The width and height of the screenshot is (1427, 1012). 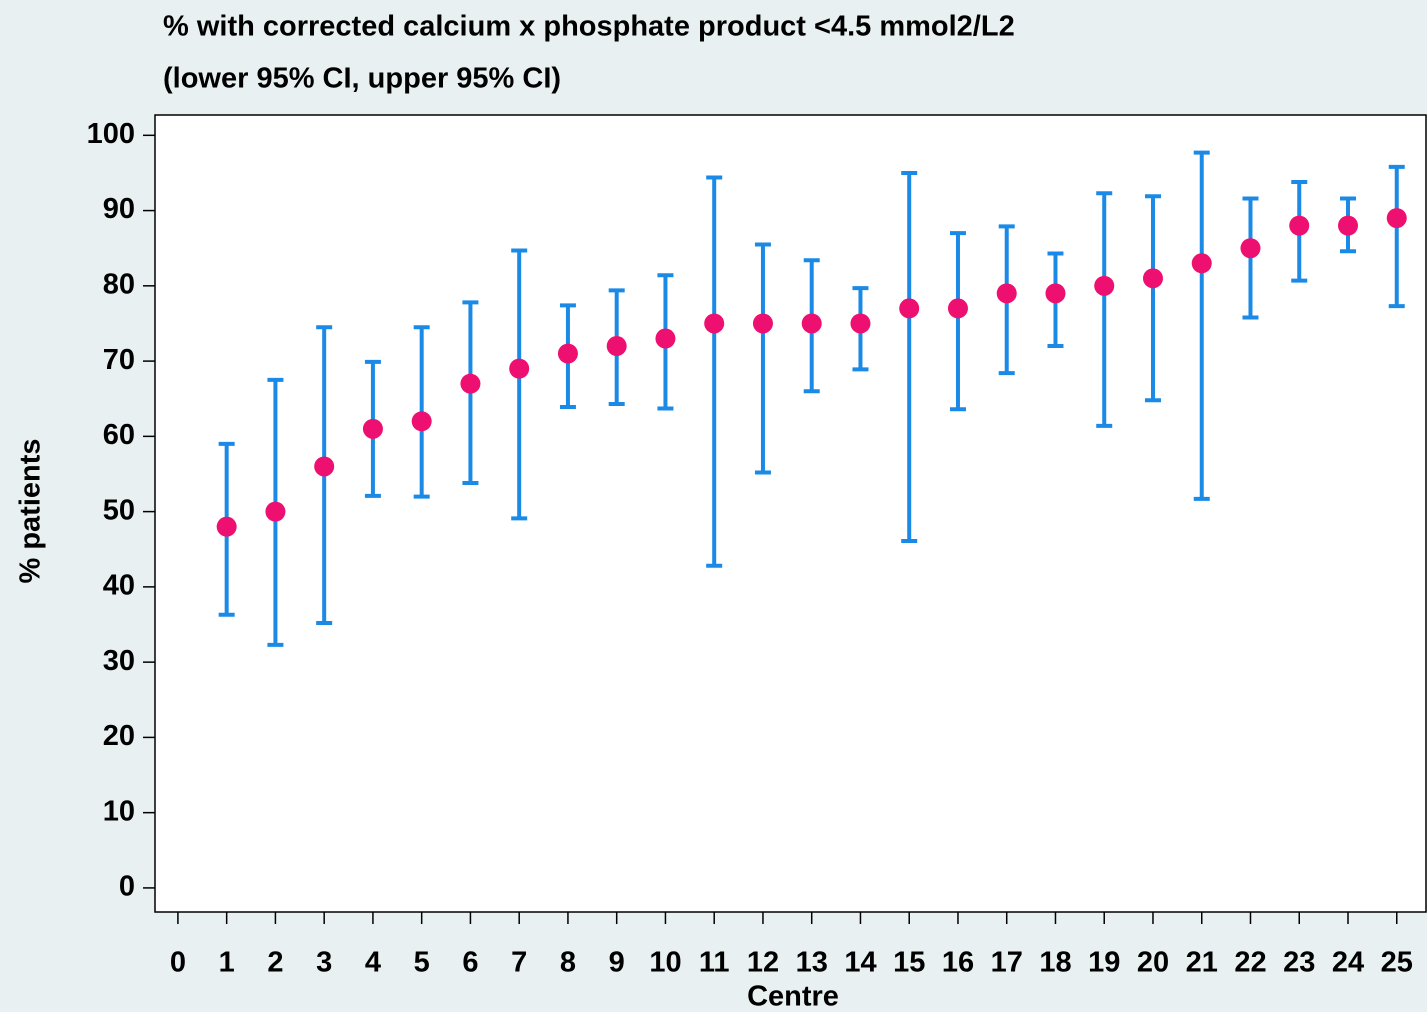 I want to click on y-tick-label: 80, so click(x=119, y=284).